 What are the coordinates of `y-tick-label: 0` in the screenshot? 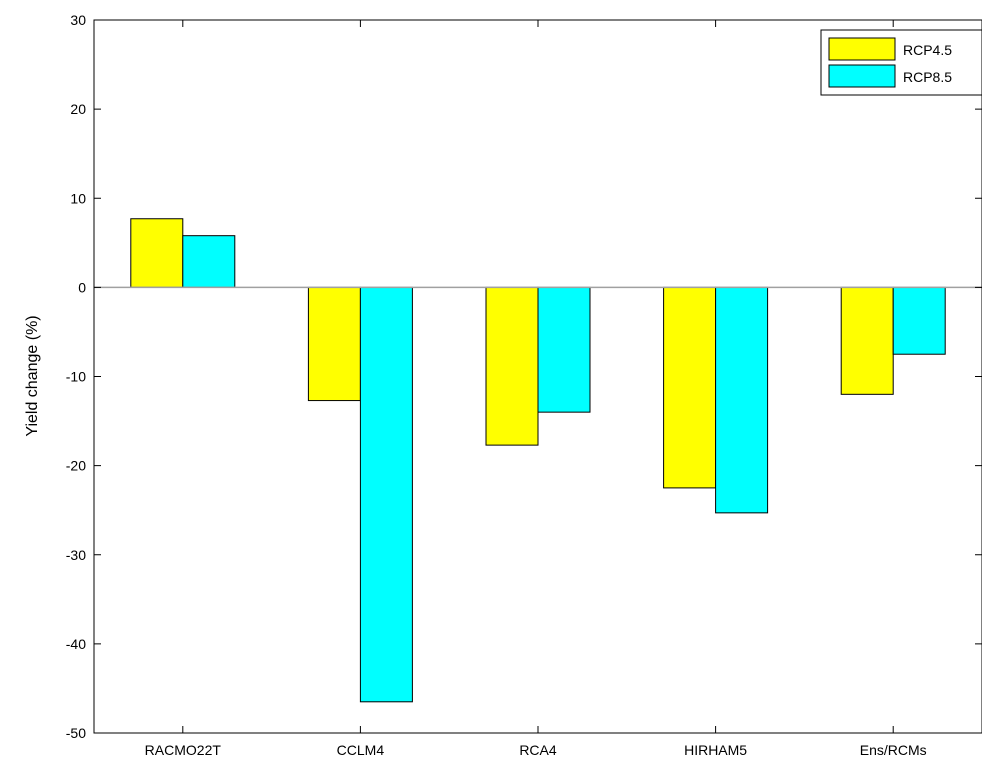 It's located at (82, 287).